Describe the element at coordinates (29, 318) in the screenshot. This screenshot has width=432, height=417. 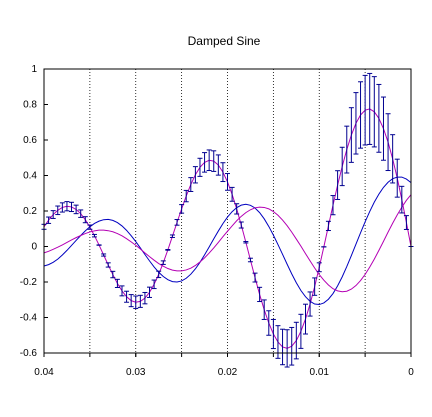
I see `y-tick-label-7: -0.4` at that location.